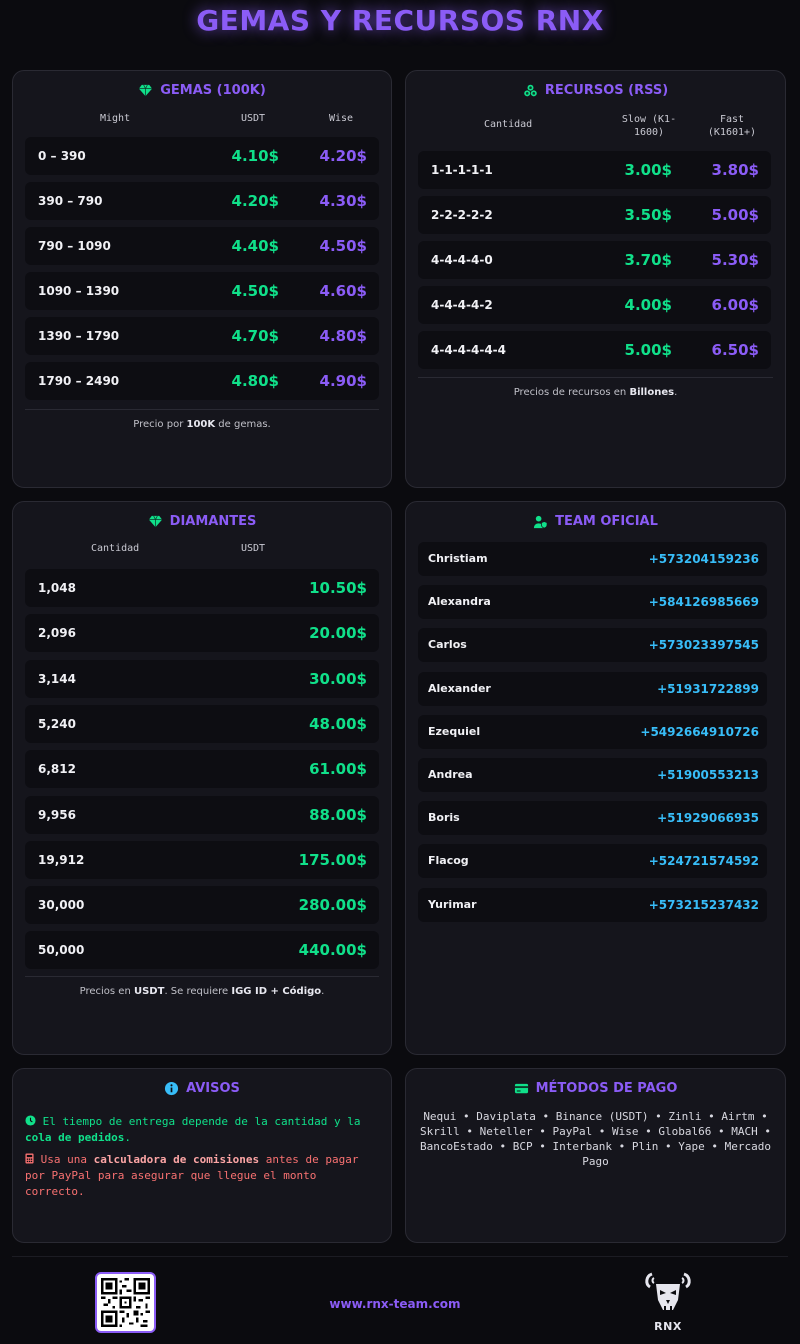  I want to click on usdt-price: 4.50$, so click(255, 291).